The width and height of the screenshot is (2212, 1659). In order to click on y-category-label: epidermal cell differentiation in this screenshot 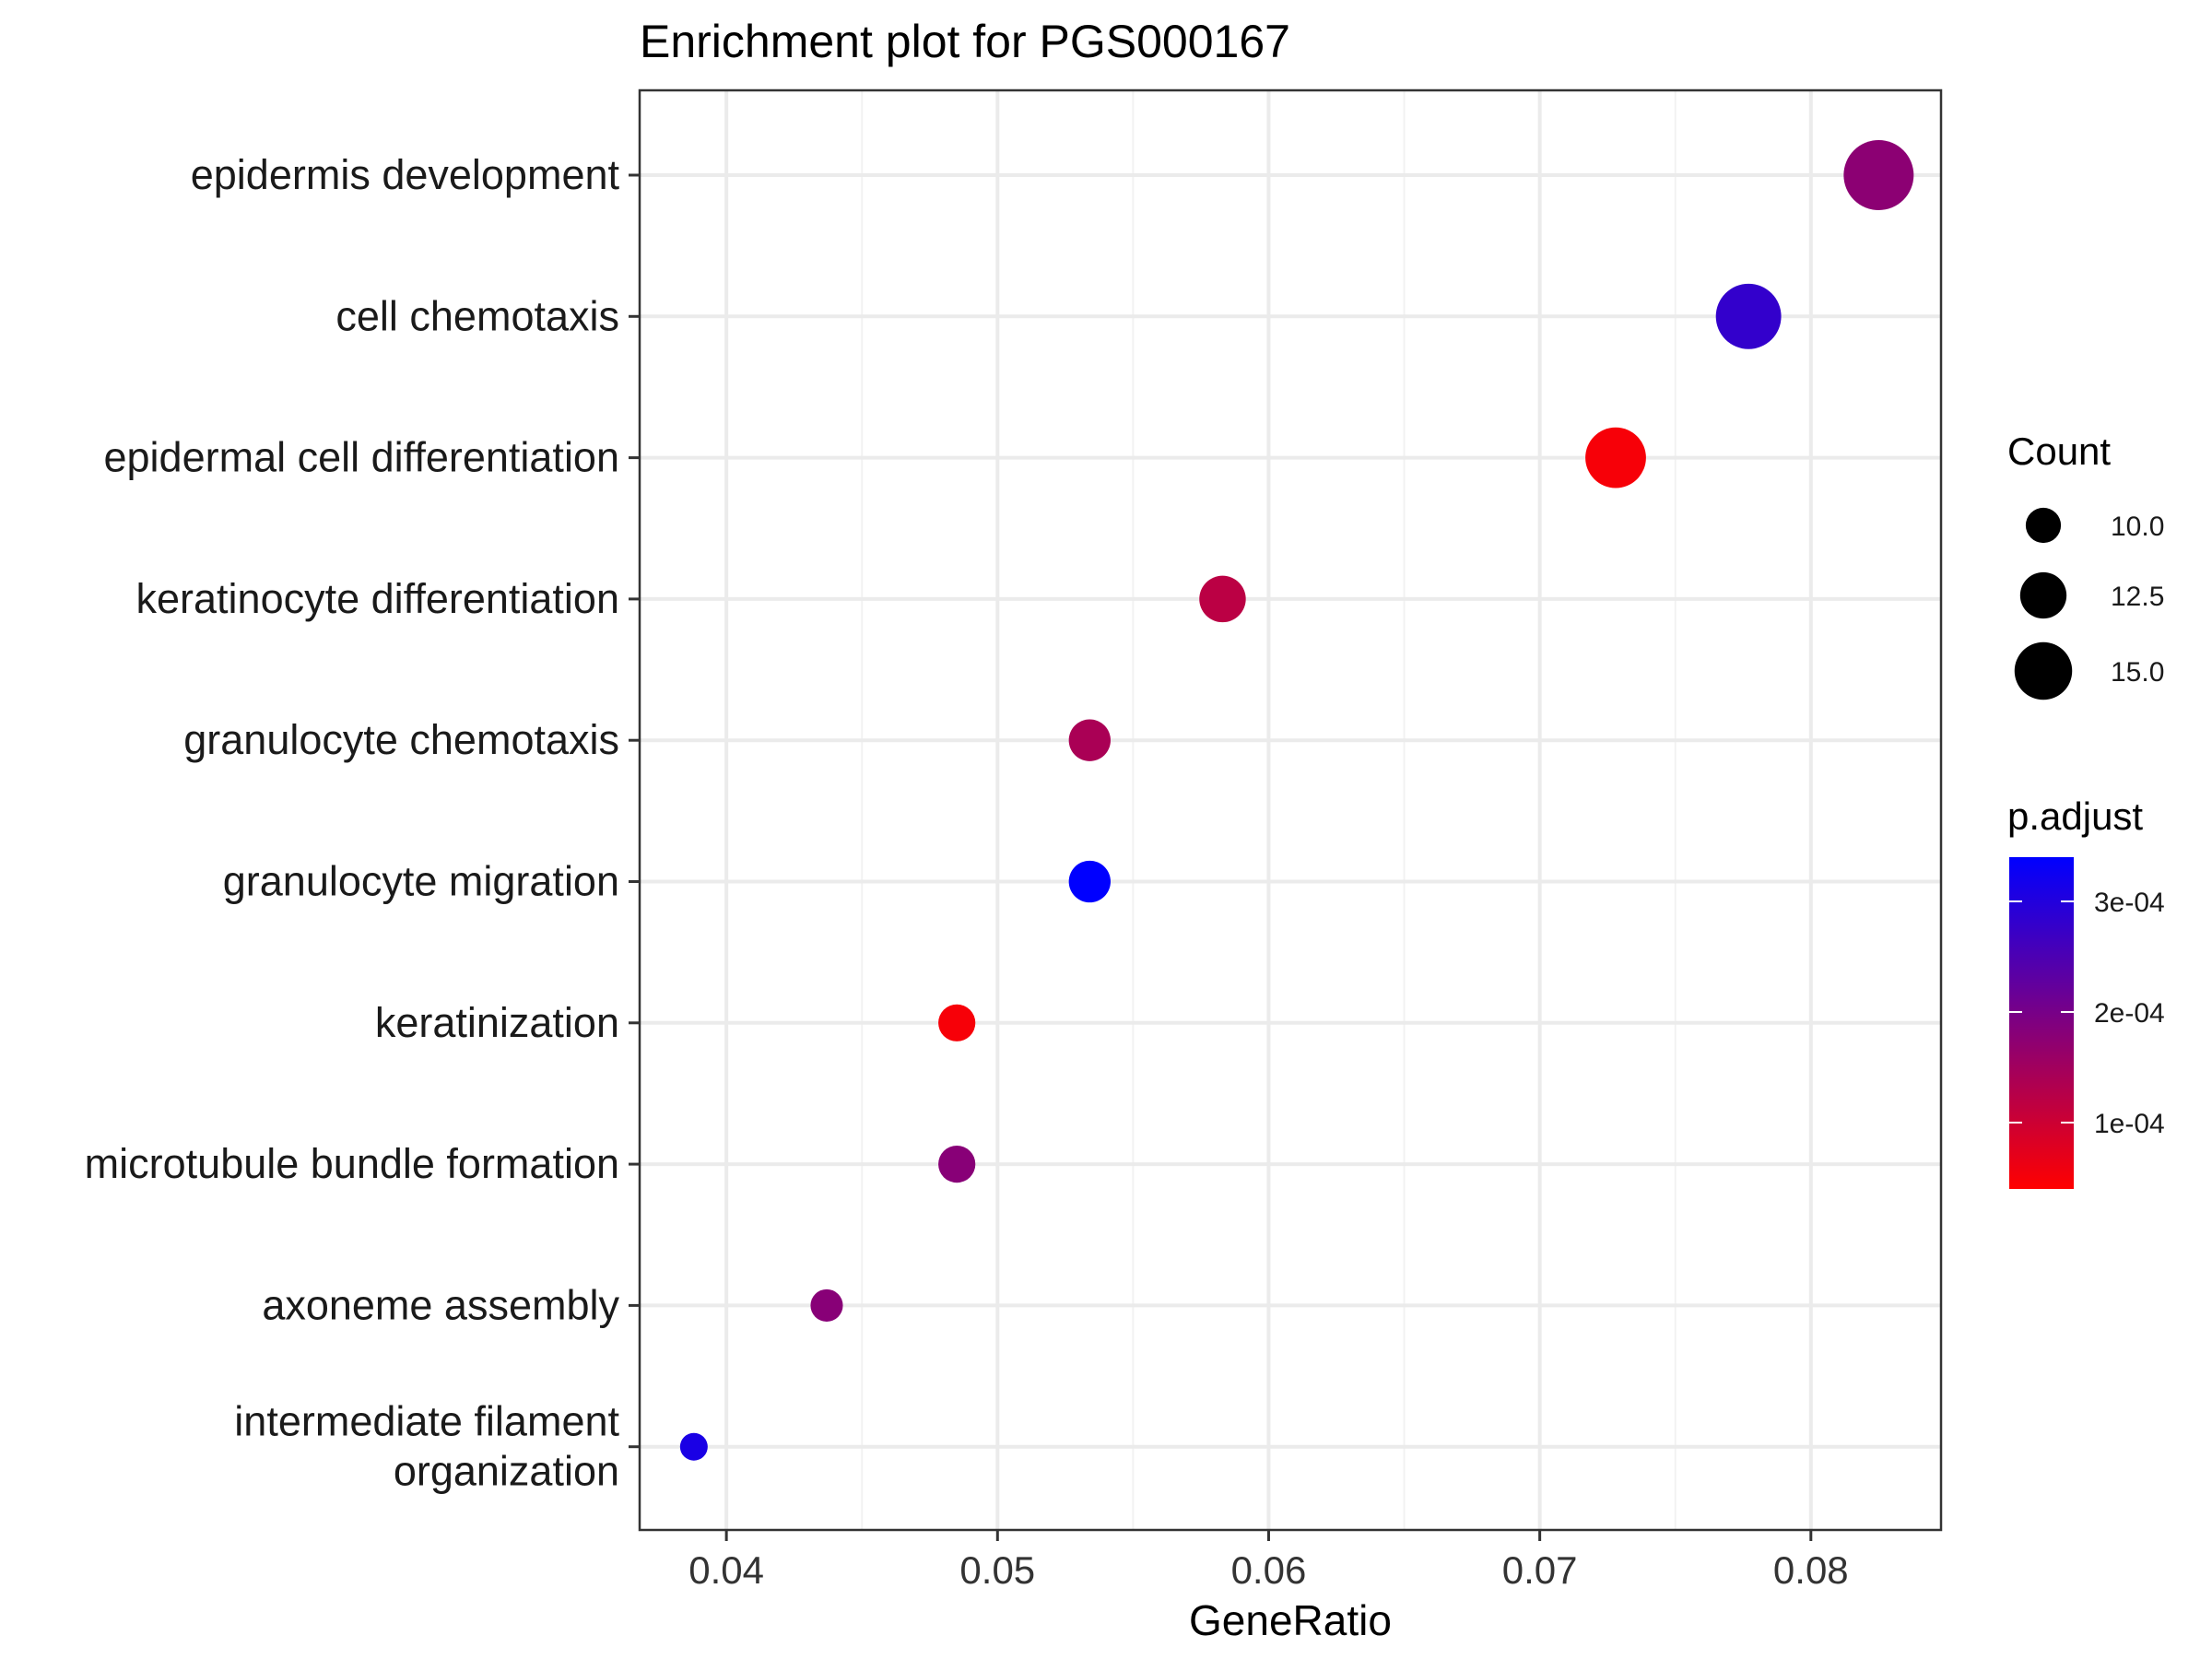, I will do `click(362, 457)`.